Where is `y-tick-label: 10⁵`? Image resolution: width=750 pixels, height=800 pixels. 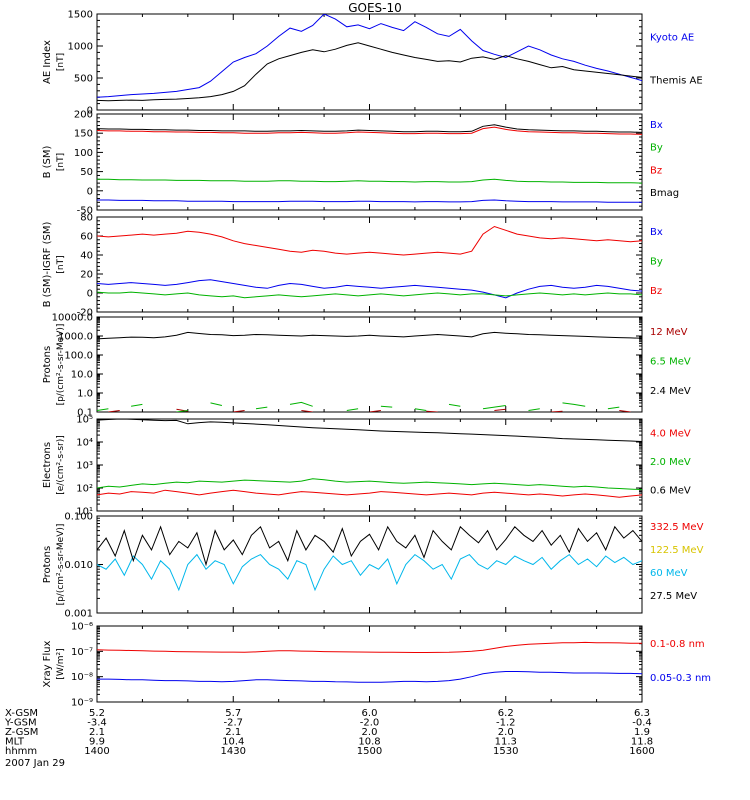 y-tick-label: 10⁵ is located at coordinates (84, 420).